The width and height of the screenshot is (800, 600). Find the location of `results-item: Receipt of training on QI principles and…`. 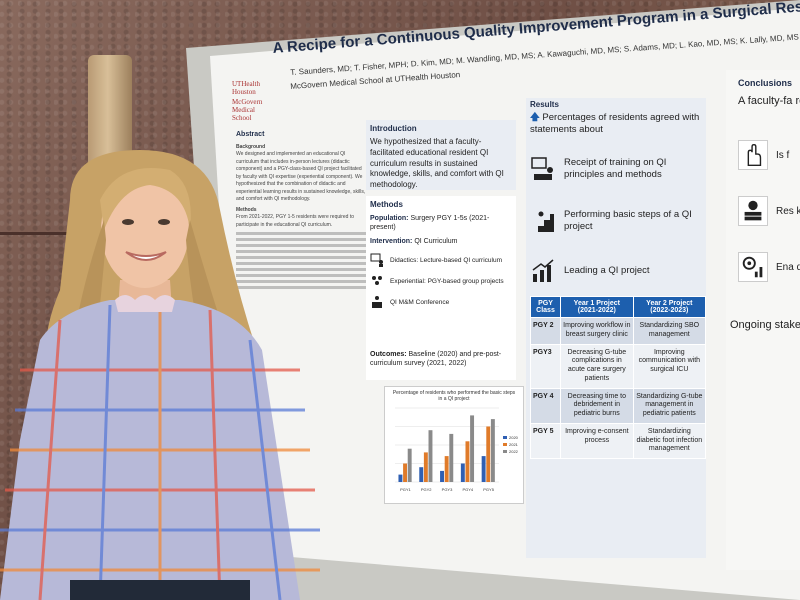

results-item: Receipt of training on QI principles and… is located at coordinates (618, 169).